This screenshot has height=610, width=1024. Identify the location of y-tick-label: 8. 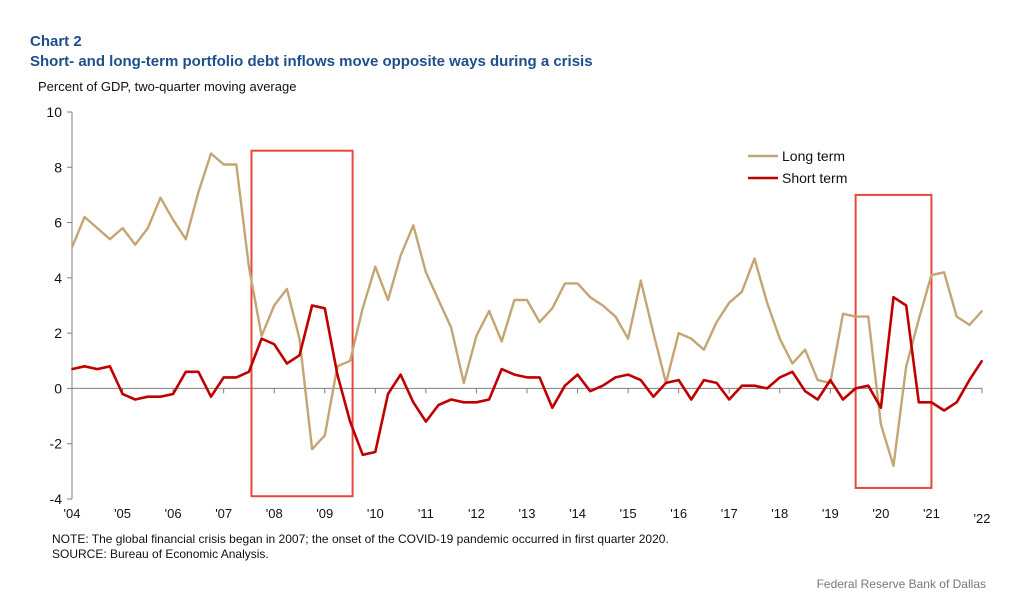
(58, 167).